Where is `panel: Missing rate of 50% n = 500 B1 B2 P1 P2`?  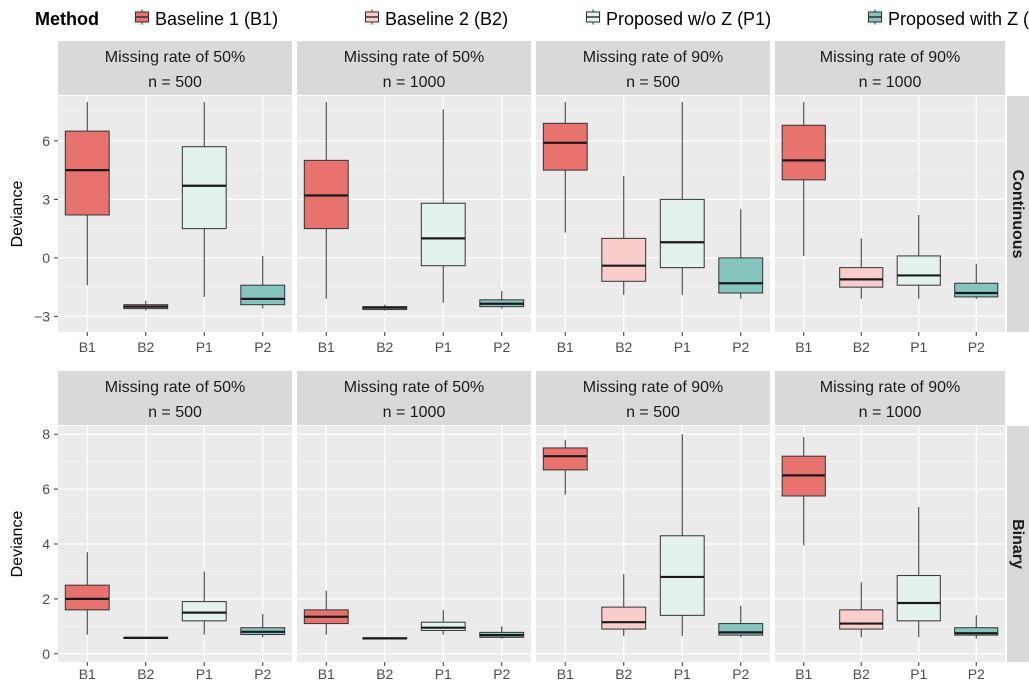 panel: Missing rate of 50% n = 500 B1 B2 P1 P2 is located at coordinates (175, 526).